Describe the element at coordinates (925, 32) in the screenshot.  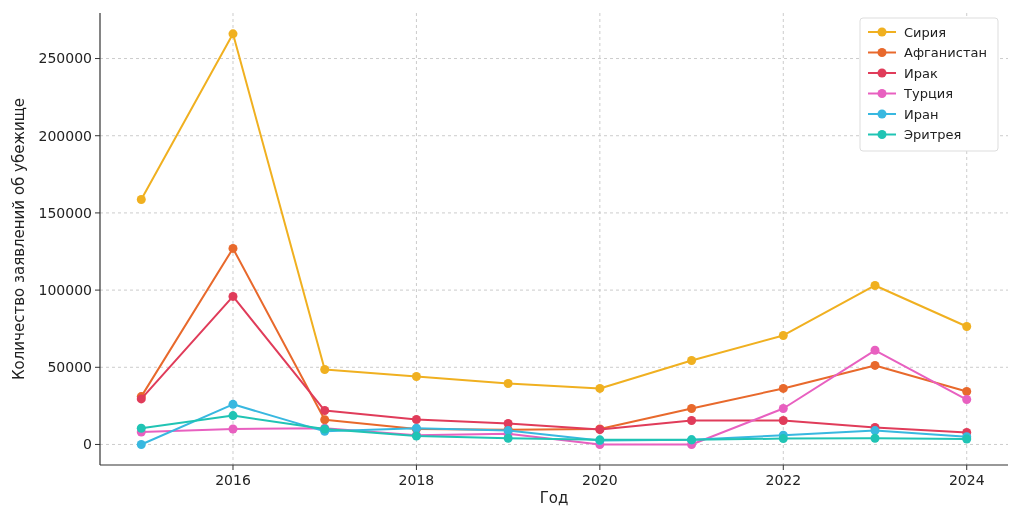
I see `legend-label: Сирия` at that location.